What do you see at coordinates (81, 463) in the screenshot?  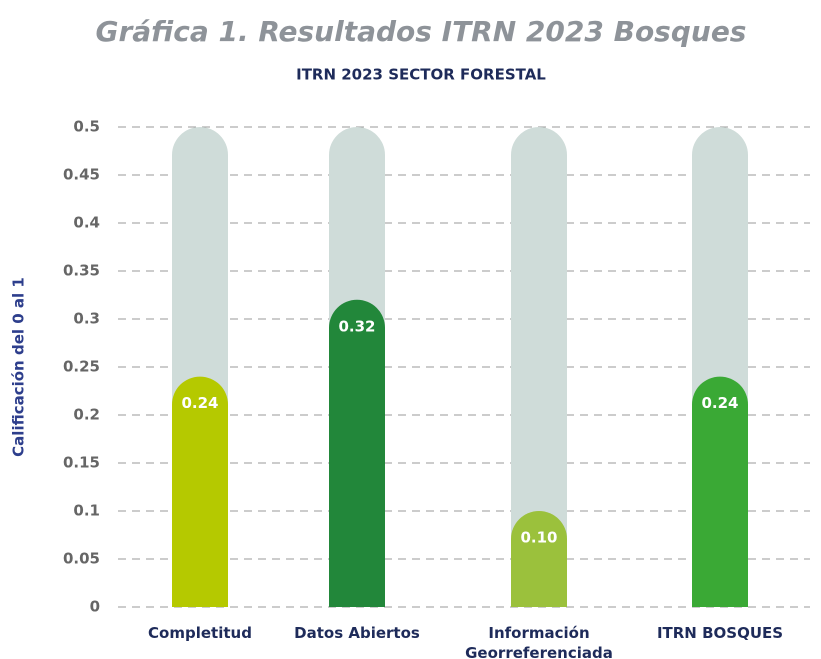 I see `y-tick-label: 0.15` at bounding box center [81, 463].